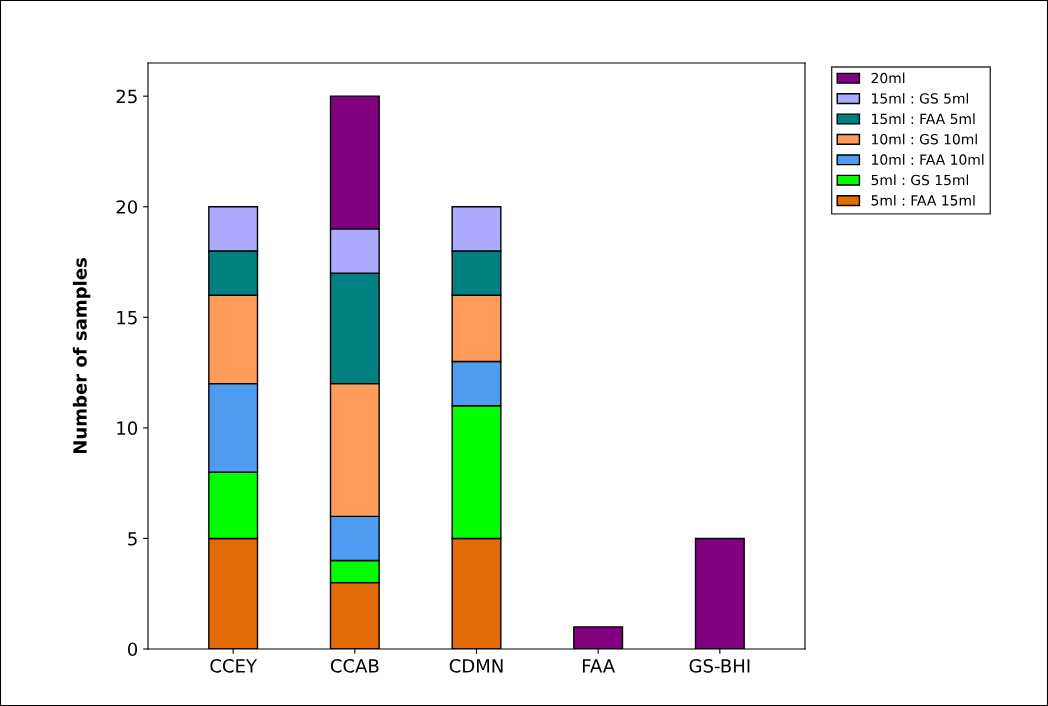 The width and height of the screenshot is (1048, 706). What do you see at coordinates (234, 666) in the screenshot?
I see `x-tick-label: CCEY` at bounding box center [234, 666].